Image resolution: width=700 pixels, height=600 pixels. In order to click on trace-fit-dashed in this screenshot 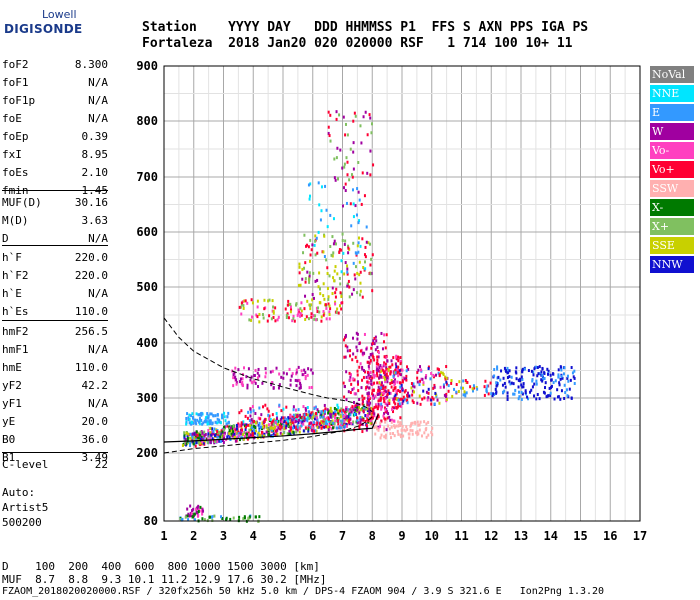, I will do `click(268, 365)`.